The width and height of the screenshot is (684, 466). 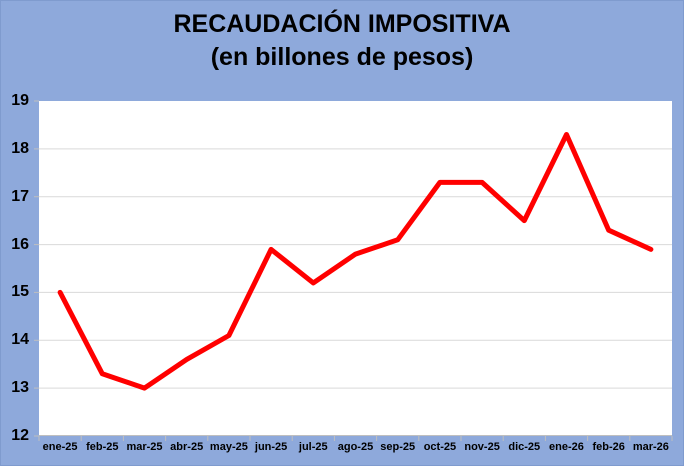 What do you see at coordinates (144, 447) in the screenshot?
I see `x-axis-label: mar-25` at bounding box center [144, 447].